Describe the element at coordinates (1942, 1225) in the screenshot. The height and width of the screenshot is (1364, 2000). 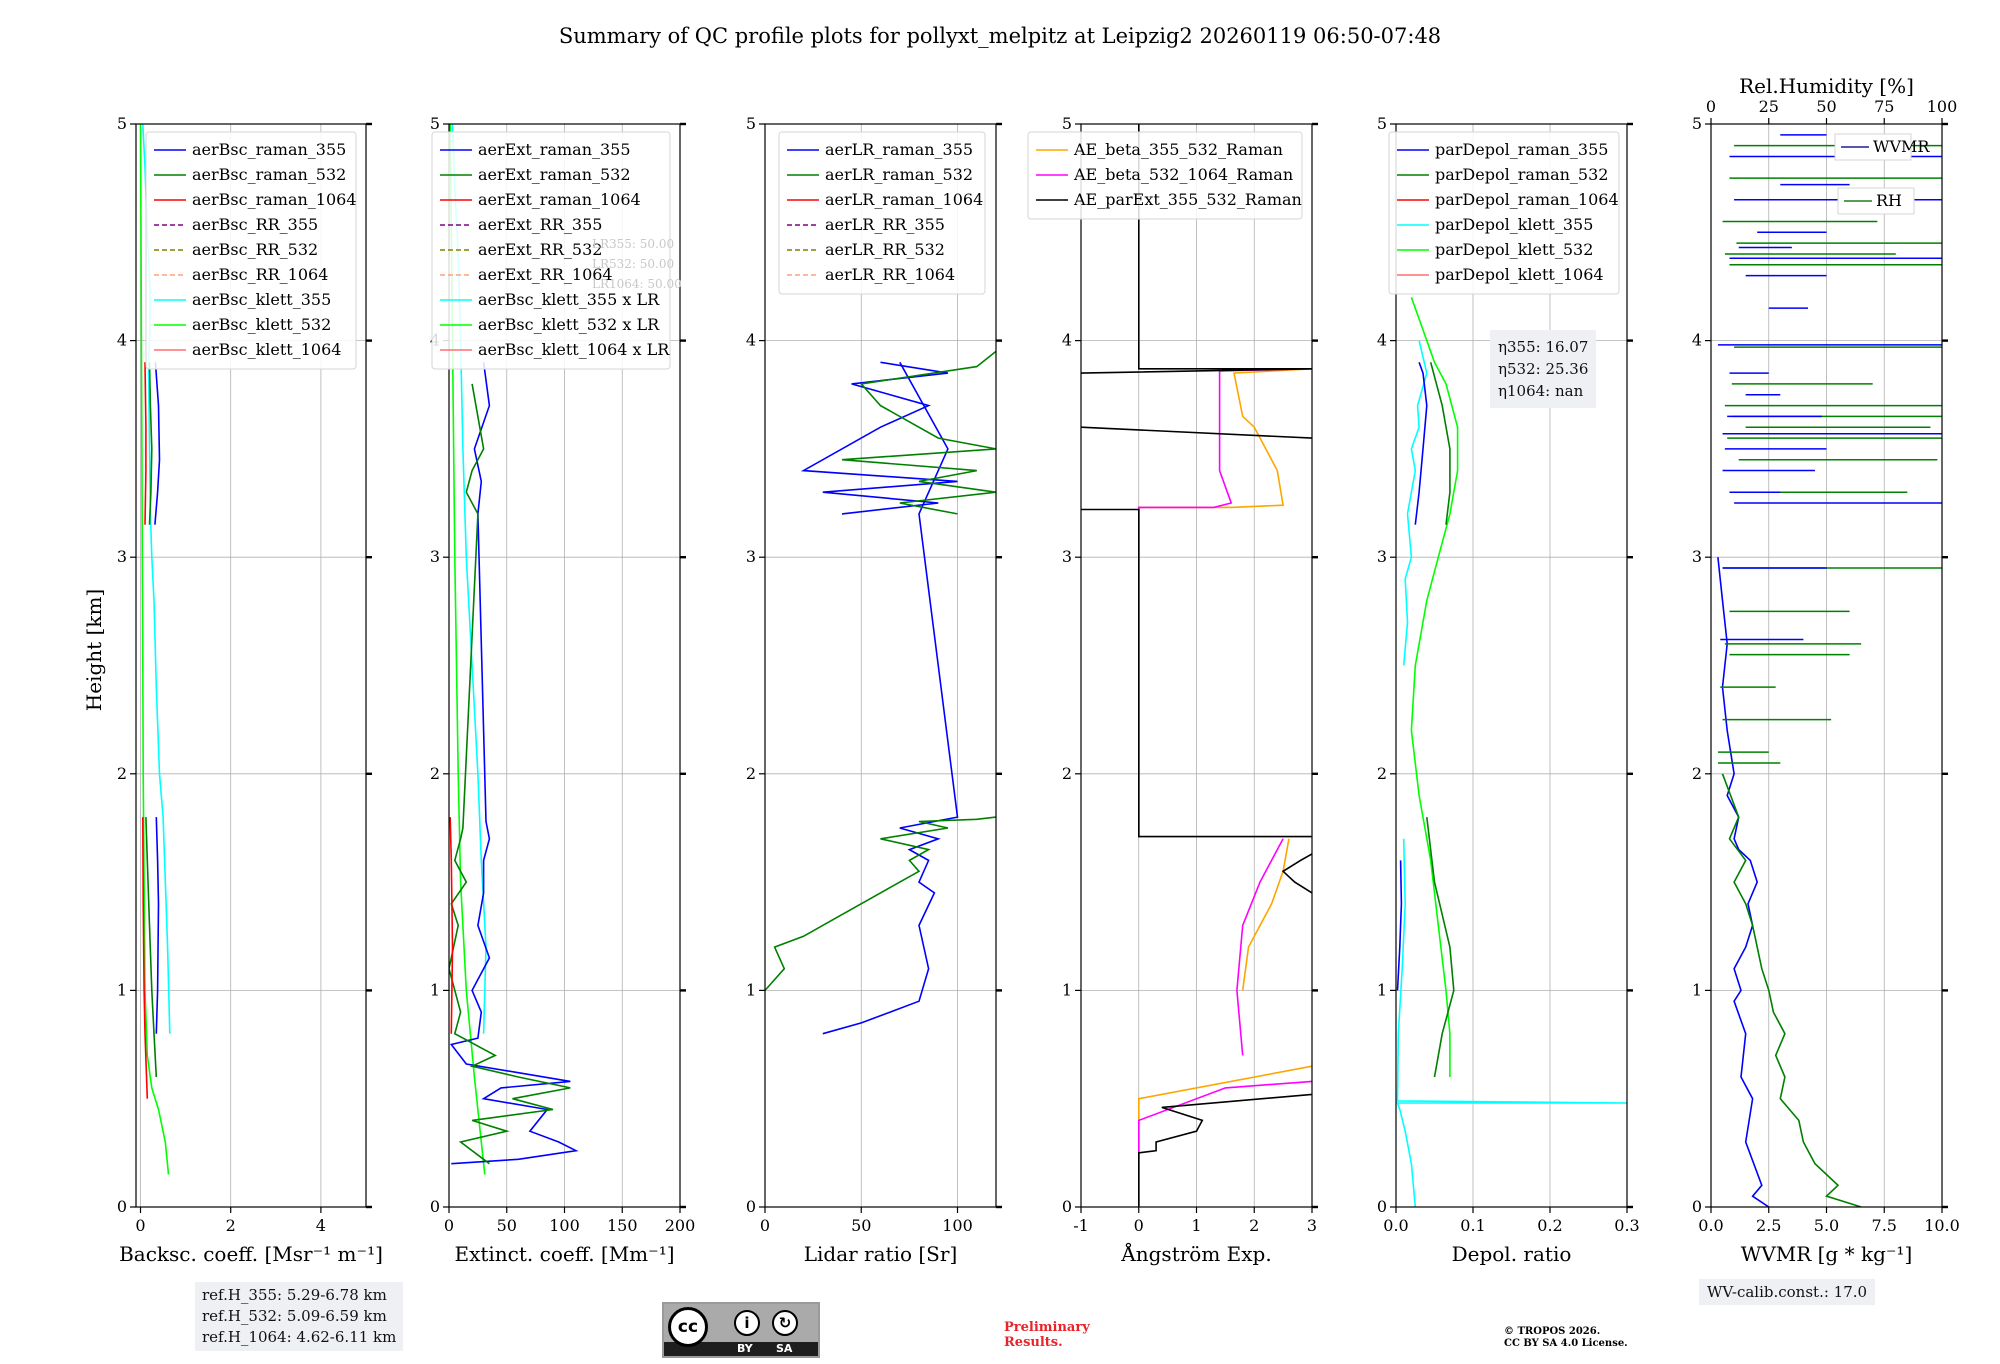
I see `x-tick-label: 10.0` at that location.